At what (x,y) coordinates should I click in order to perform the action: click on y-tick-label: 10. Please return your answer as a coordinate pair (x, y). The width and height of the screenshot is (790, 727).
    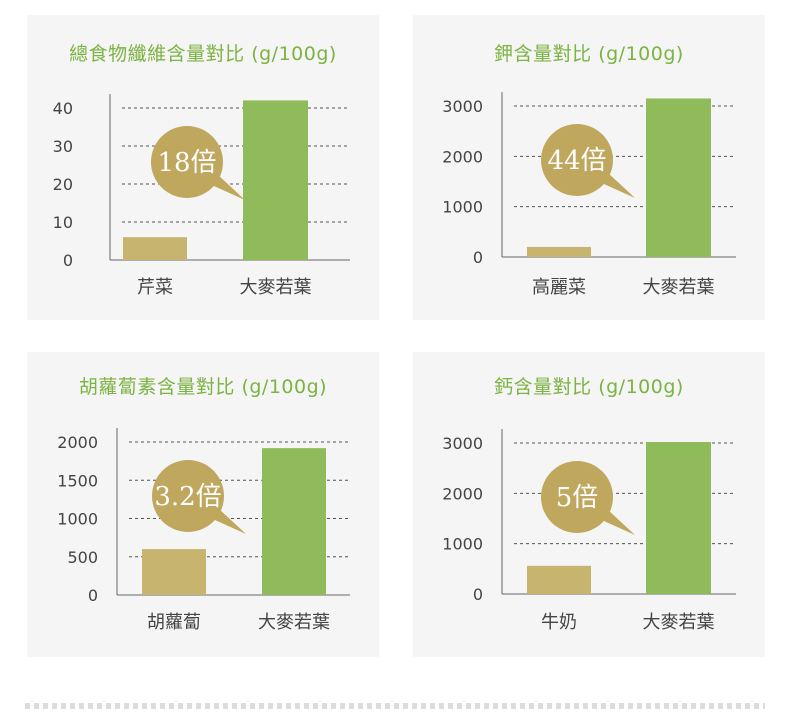
    Looking at the image, I should click on (63, 222).